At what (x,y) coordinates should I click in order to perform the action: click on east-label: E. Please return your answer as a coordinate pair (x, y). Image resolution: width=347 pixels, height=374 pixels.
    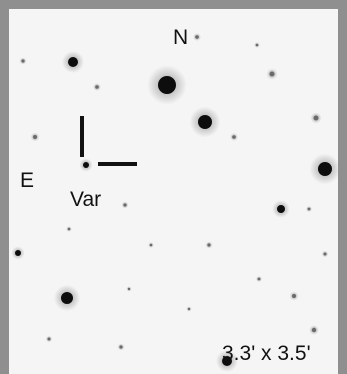
    Looking at the image, I should click on (27, 180).